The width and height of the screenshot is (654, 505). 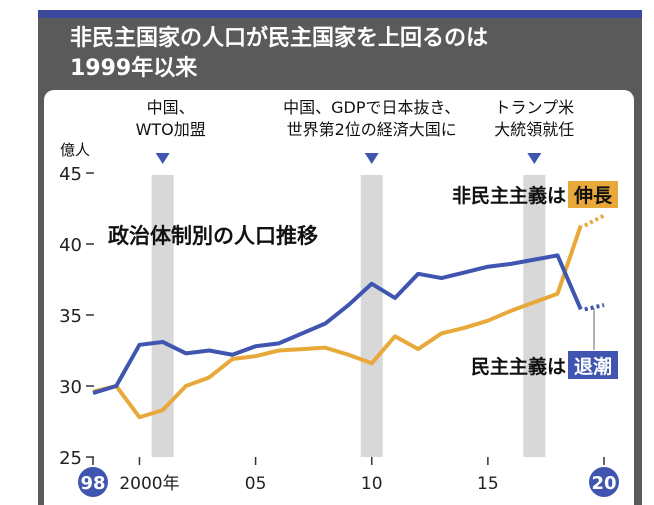 I want to click on event-label: WTO加盟, so click(x=171, y=129).